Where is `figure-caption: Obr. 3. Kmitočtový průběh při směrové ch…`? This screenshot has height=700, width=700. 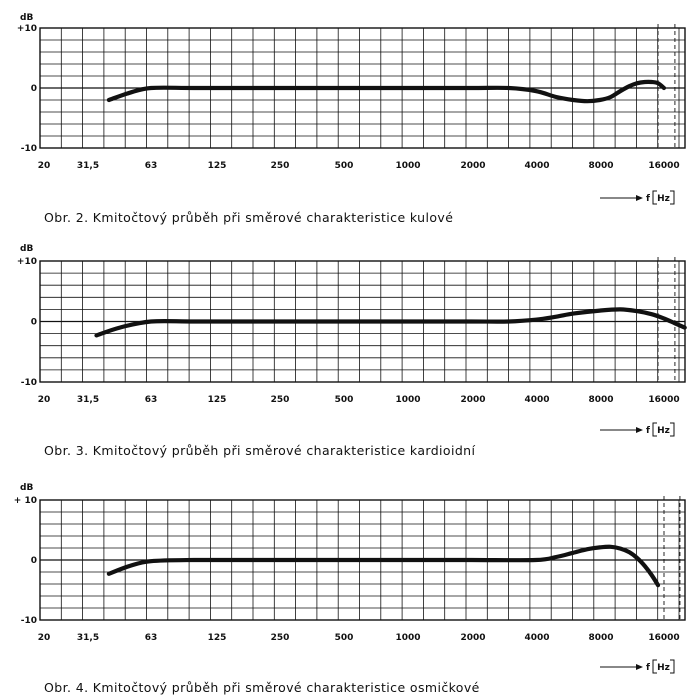 figure-caption: Obr. 3. Kmitočtový průběh při směrové ch… is located at coordinates (259, 450).